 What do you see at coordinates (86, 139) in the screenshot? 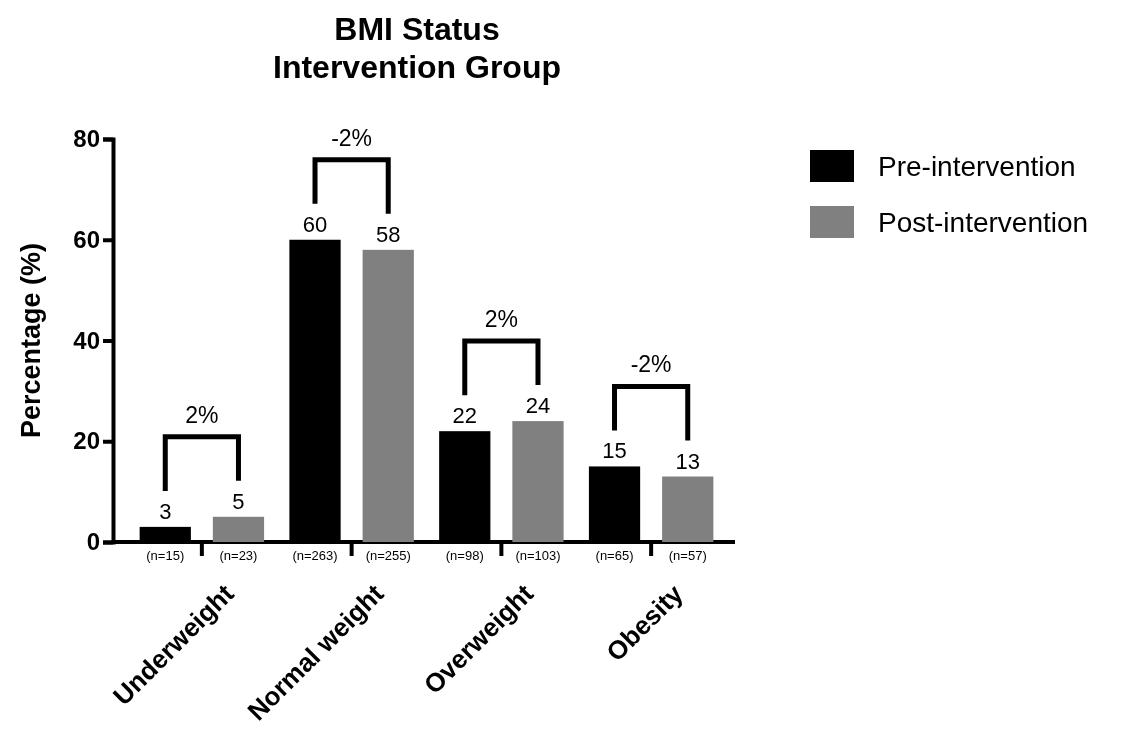
I see `y-tick-label: 80` at bounding box center [86, 139].